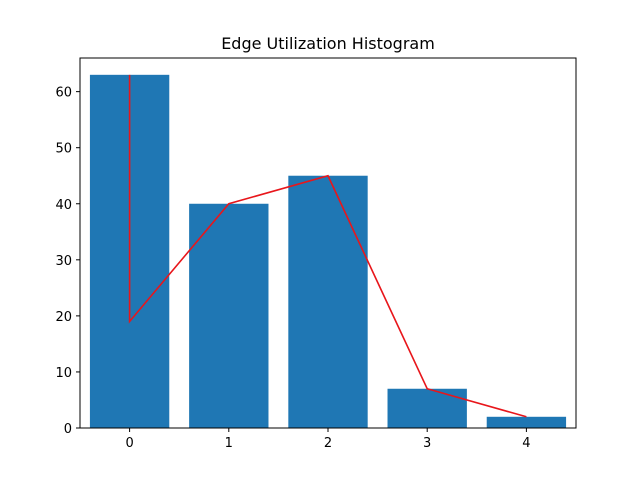 The image size is (640, 480). I want to click on x-tick-label: 4, so click(526, 443).